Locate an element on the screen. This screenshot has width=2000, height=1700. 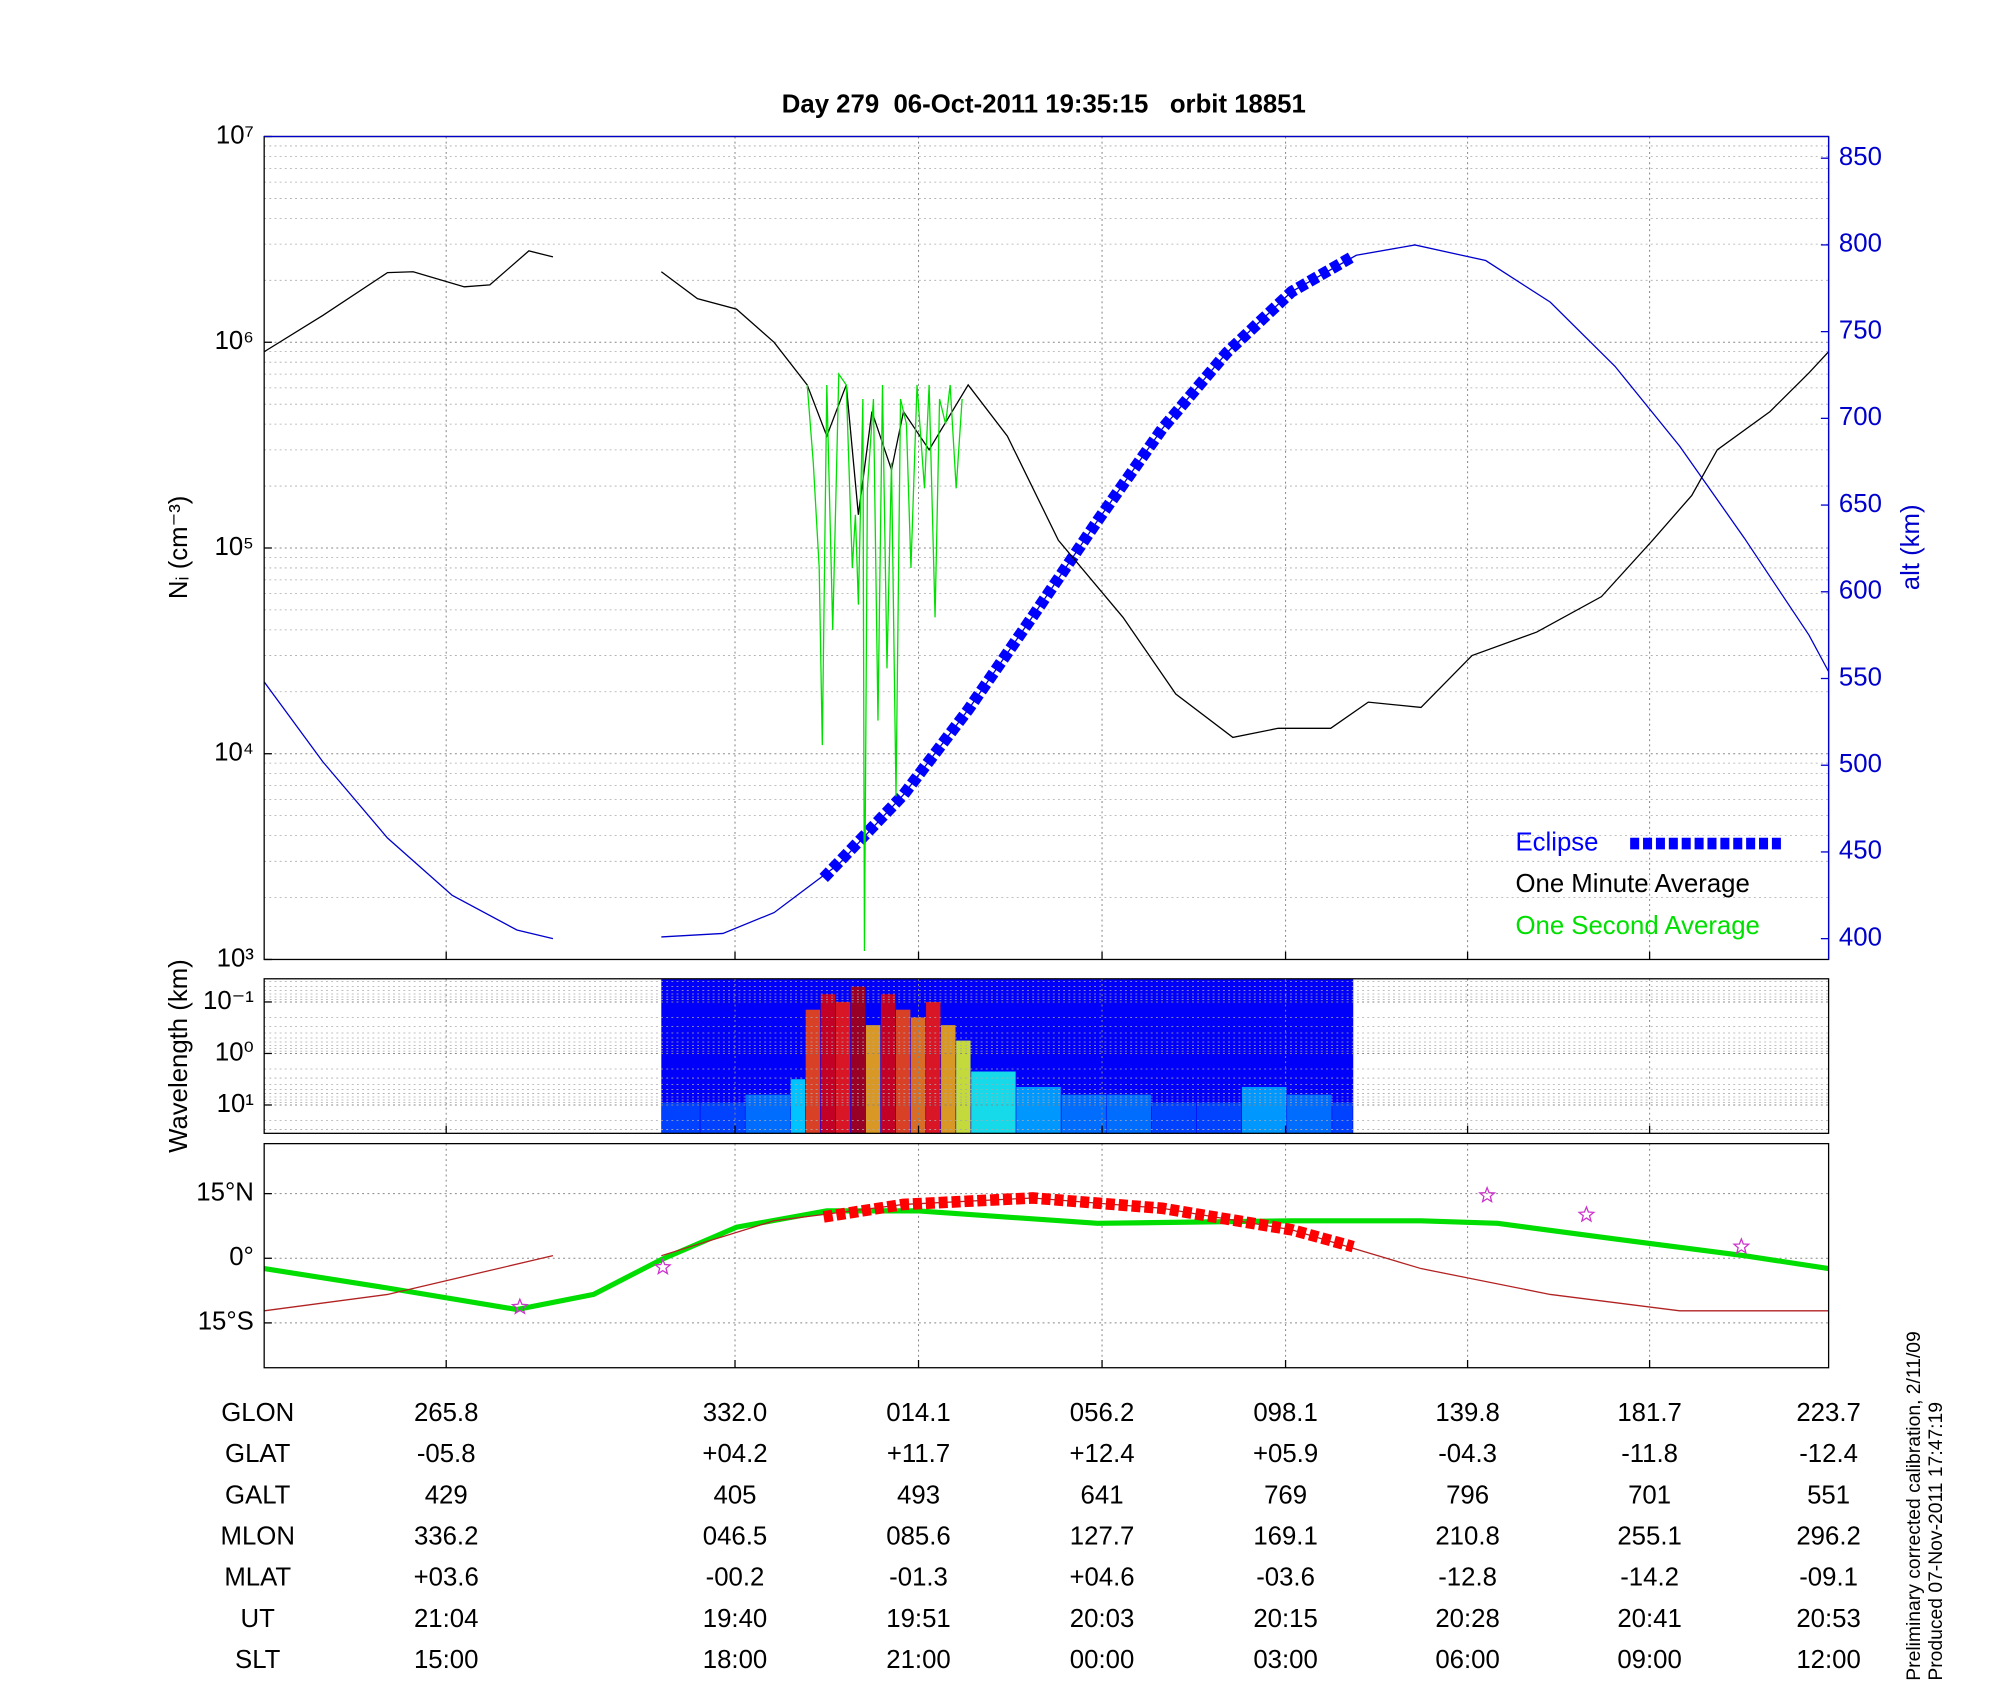
y-tick-label: 10⁵ is located at coordinates (234, 547).